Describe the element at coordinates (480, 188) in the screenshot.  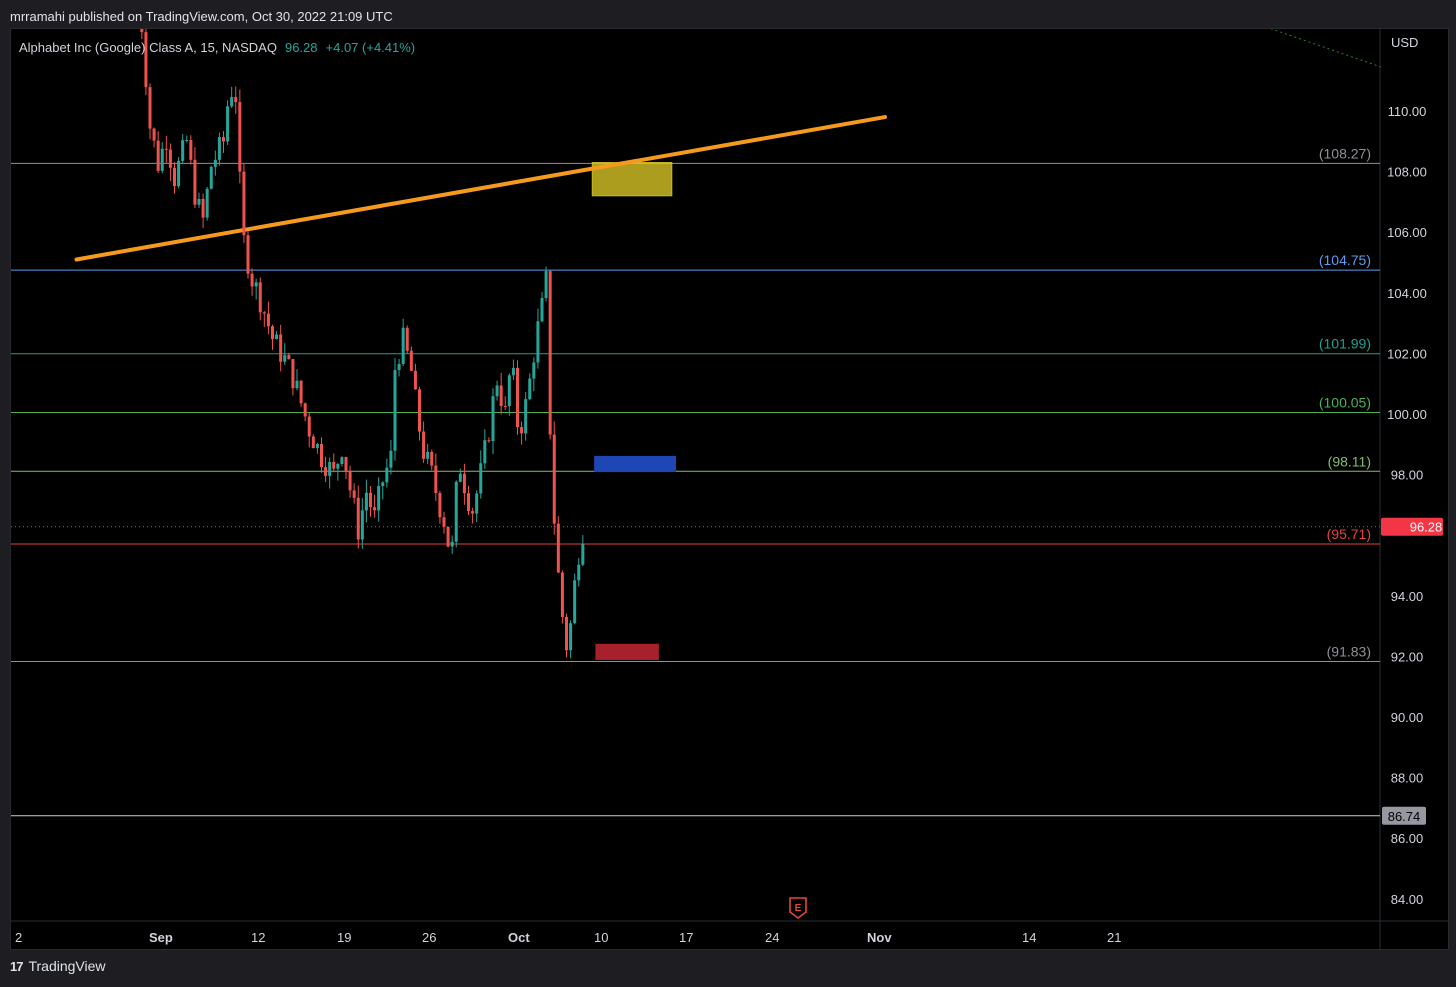
I see `trendline` at that location.